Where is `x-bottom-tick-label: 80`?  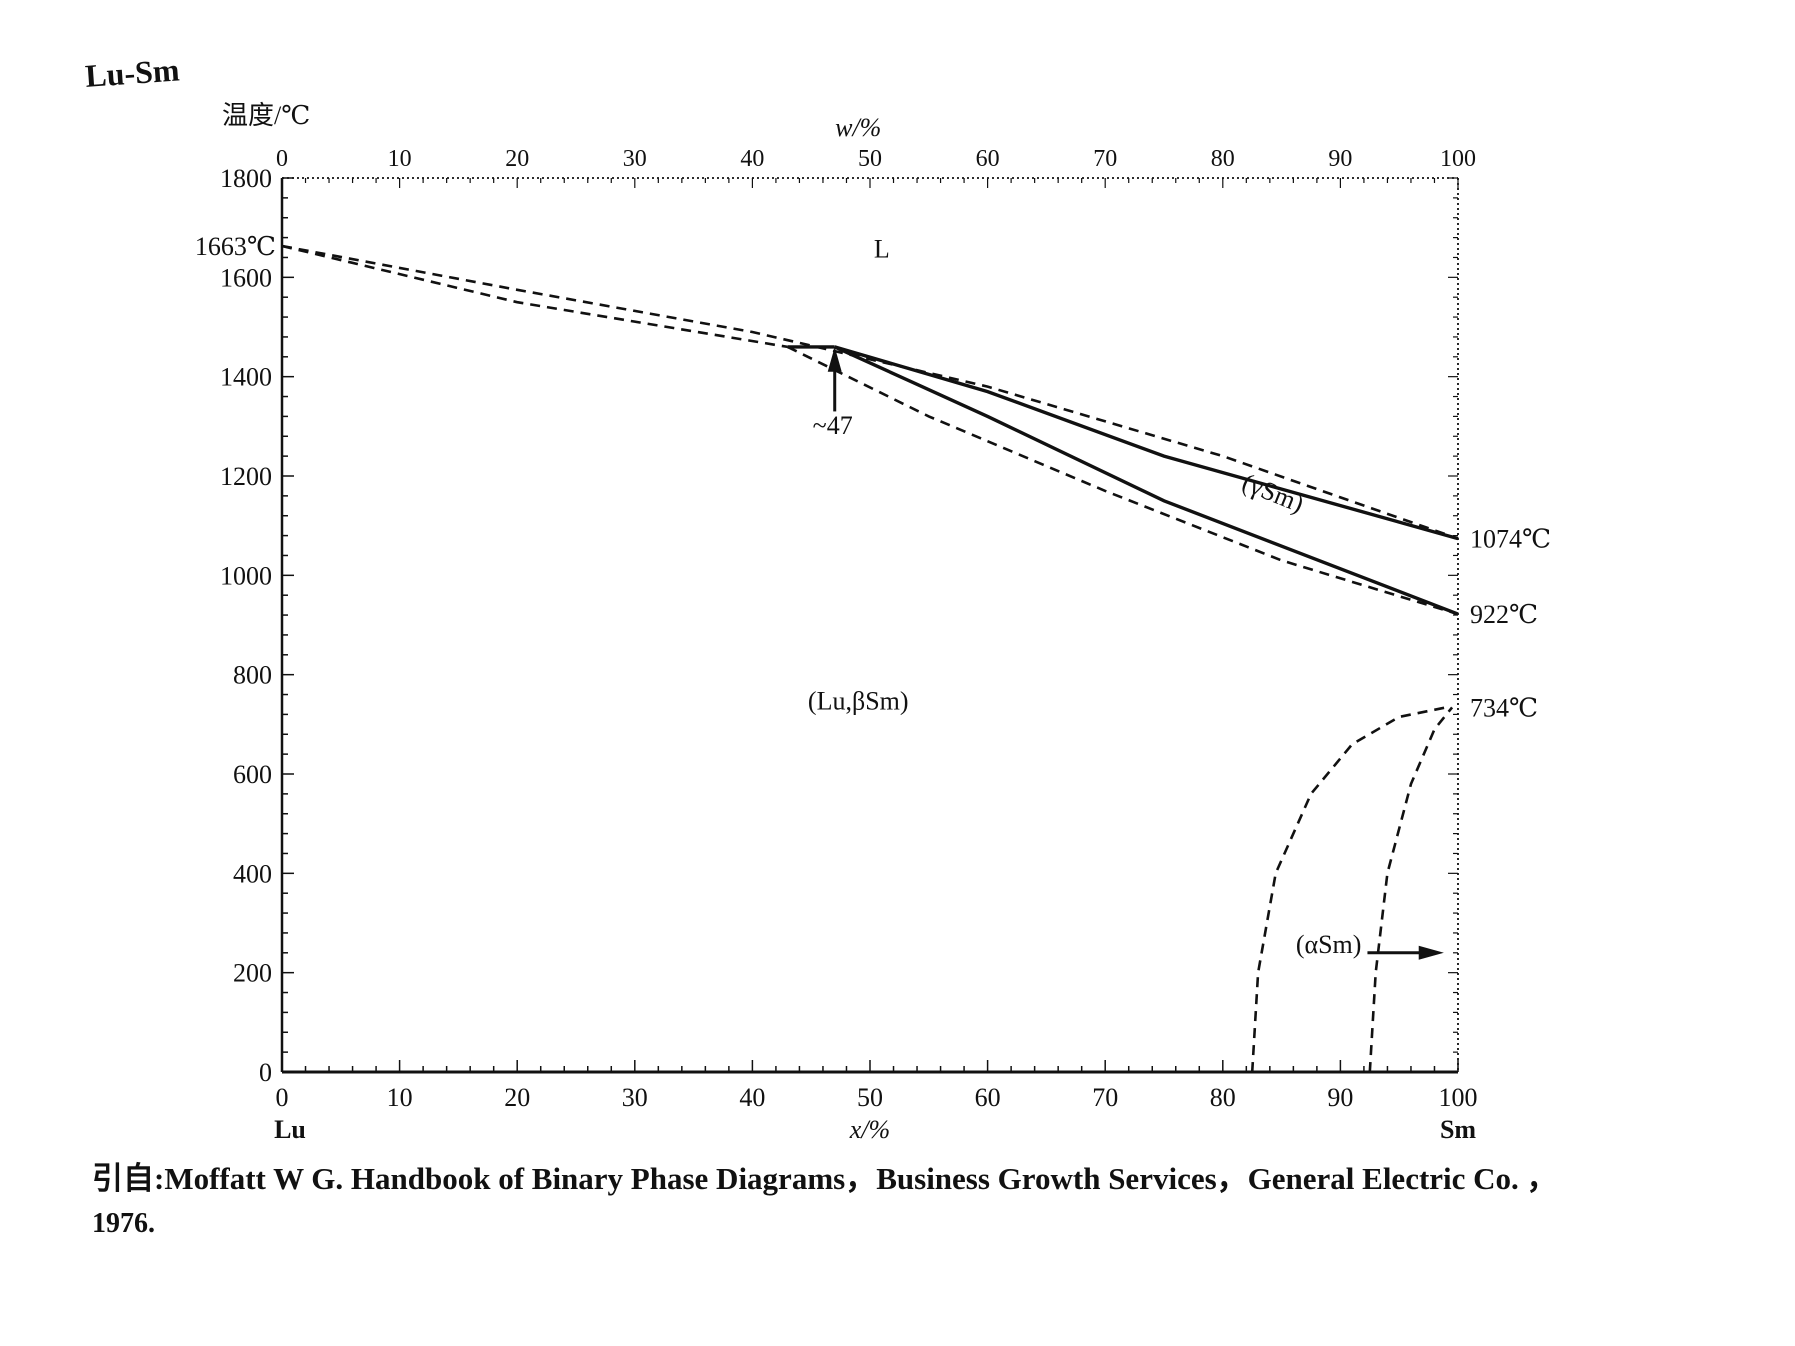
x-bottom-tick-label: 80 is located at coordinates (1223, 1097).